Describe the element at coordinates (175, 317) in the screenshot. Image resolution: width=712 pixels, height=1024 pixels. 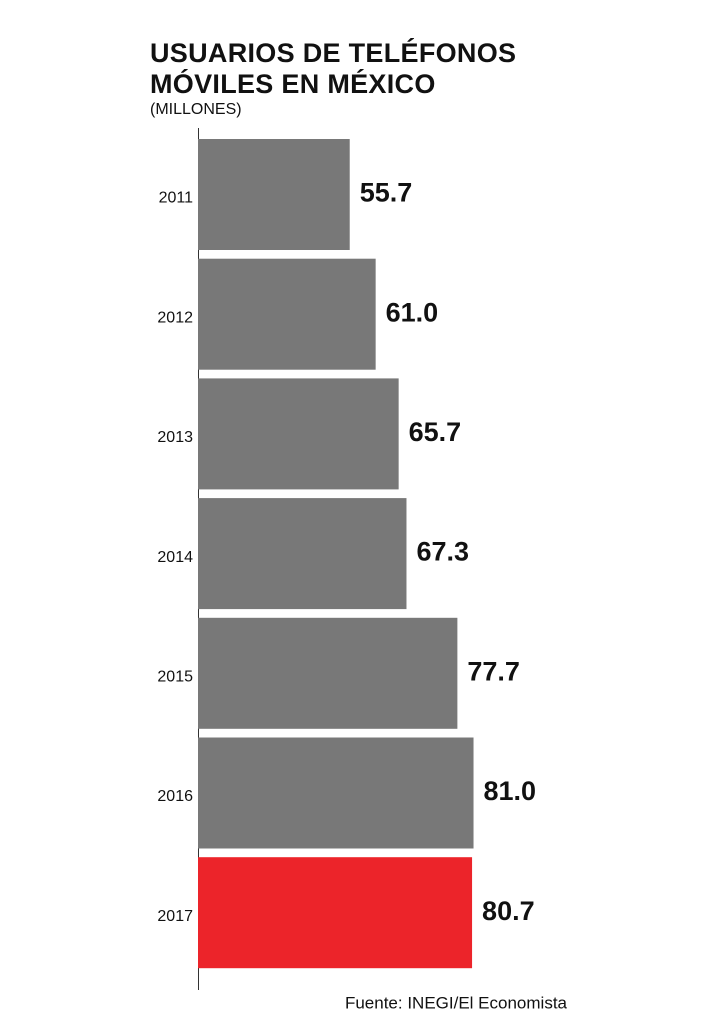
I see `category-label: 2012` at that location.